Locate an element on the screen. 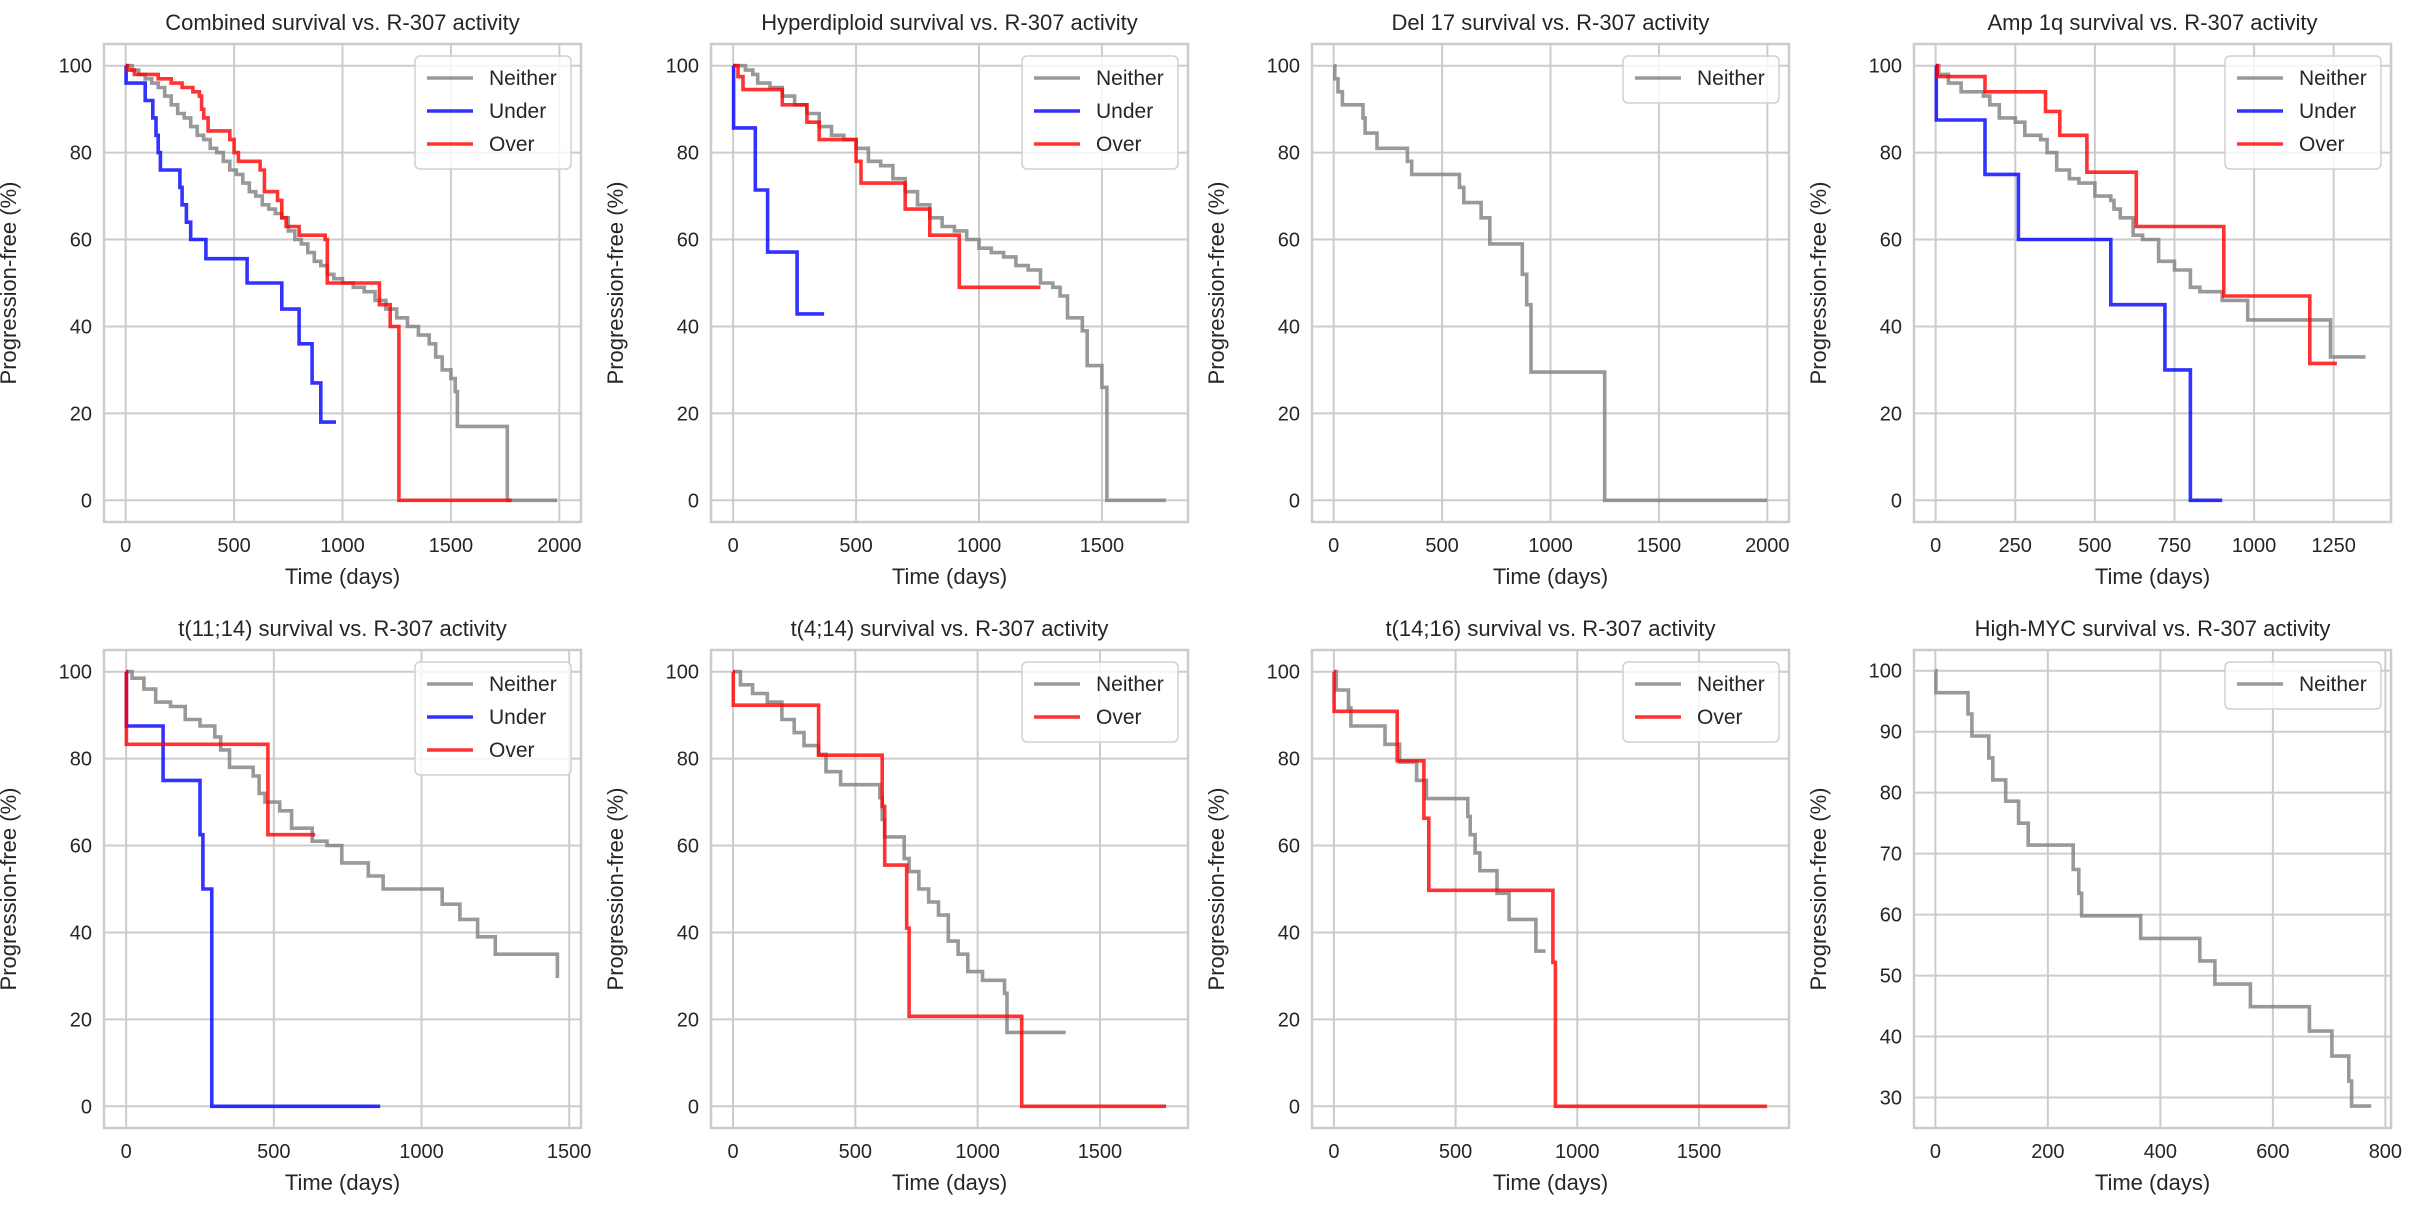  y-tick-label: 30 is located at coordinates (1891, 1099).